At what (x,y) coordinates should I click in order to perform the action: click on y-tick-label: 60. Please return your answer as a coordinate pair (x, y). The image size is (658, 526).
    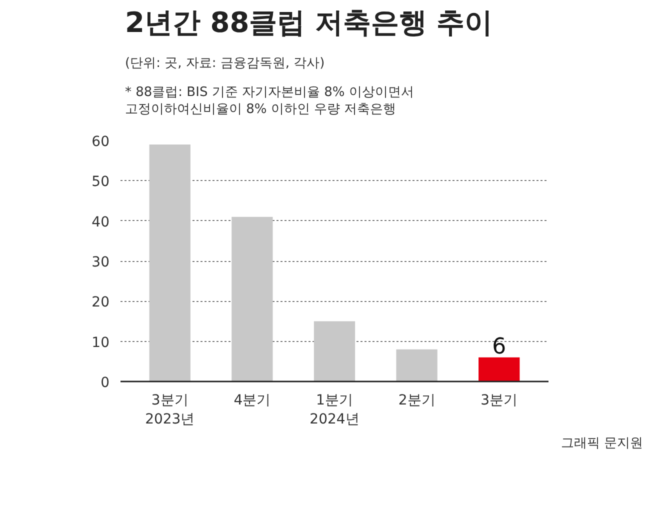
    Looking at the image, I should click on (101, 142).